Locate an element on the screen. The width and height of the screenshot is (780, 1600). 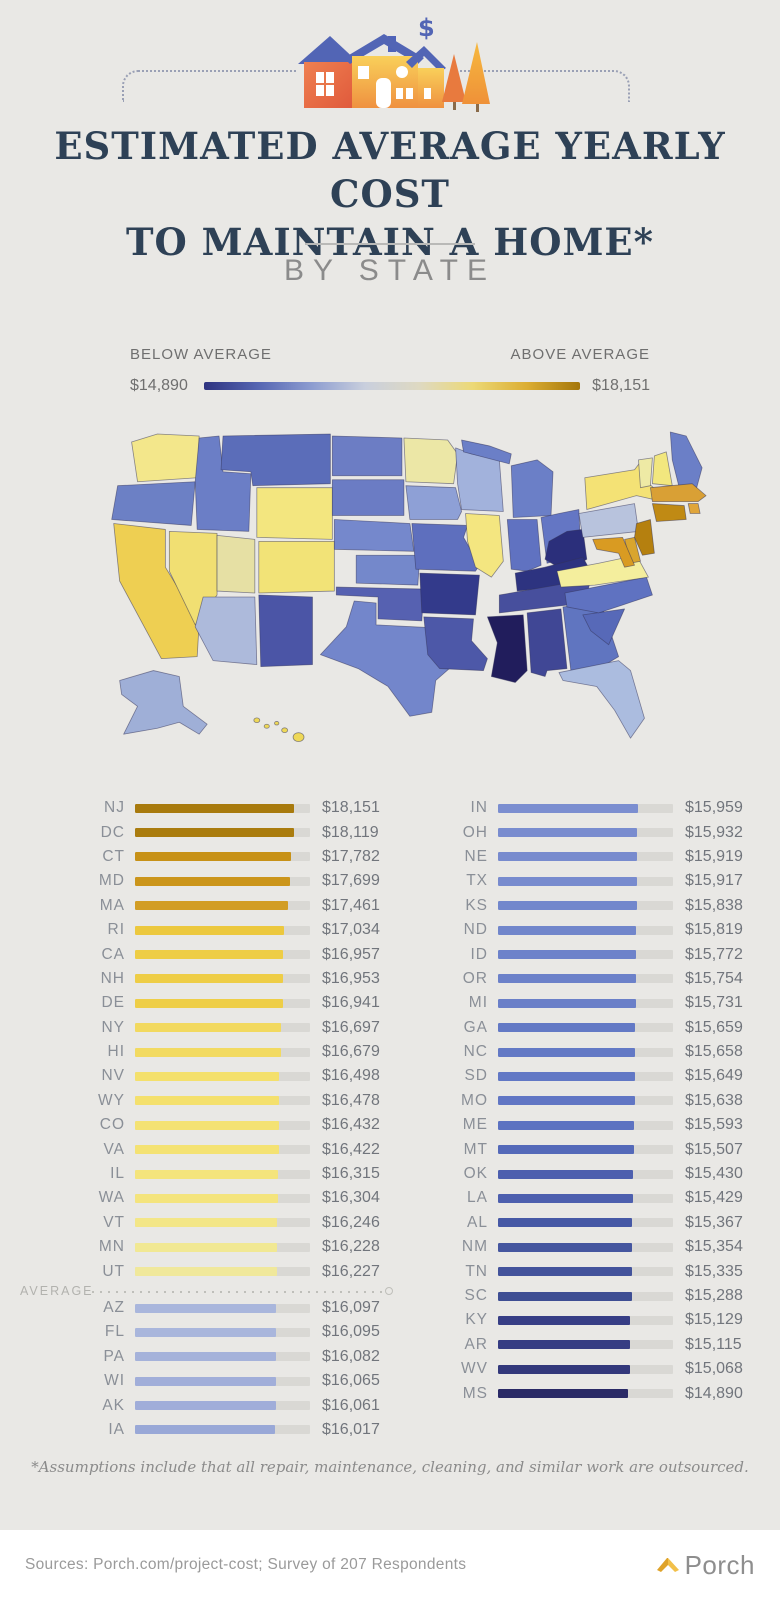
dotted-divider-left is located at coordinates (209, 86).